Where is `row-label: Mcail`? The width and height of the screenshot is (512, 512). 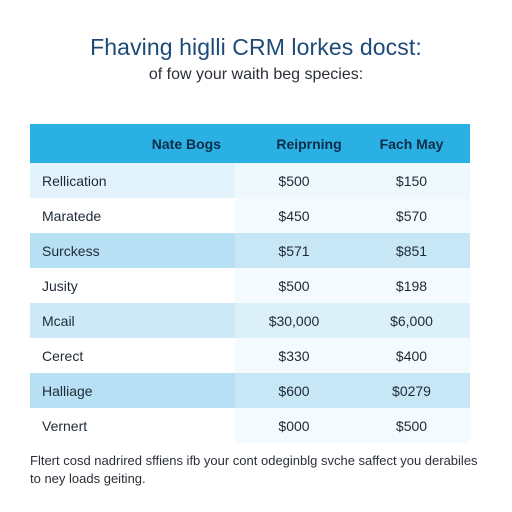 row-label: Mcail is located at coordinates (132, 320).